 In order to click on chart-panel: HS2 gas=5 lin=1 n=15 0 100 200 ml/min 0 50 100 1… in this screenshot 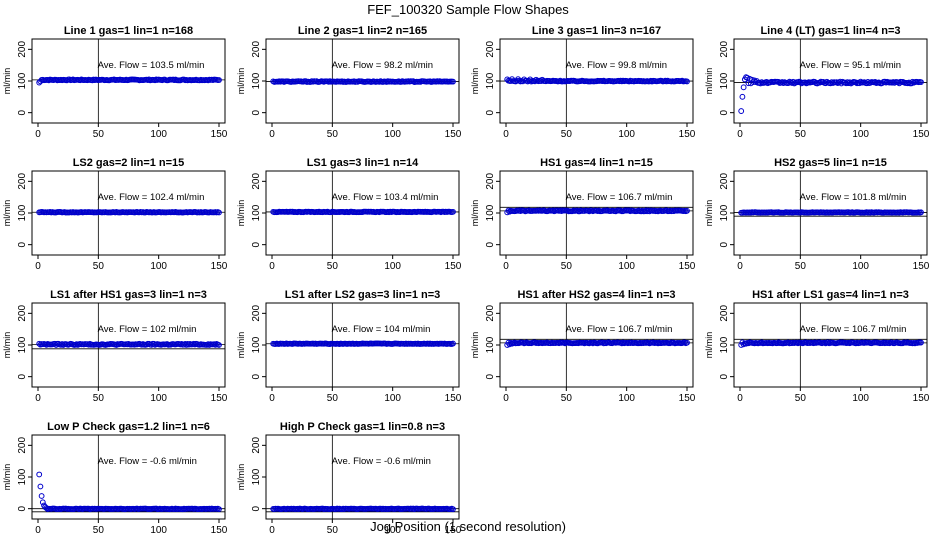, I will do `click(817, 214)`.